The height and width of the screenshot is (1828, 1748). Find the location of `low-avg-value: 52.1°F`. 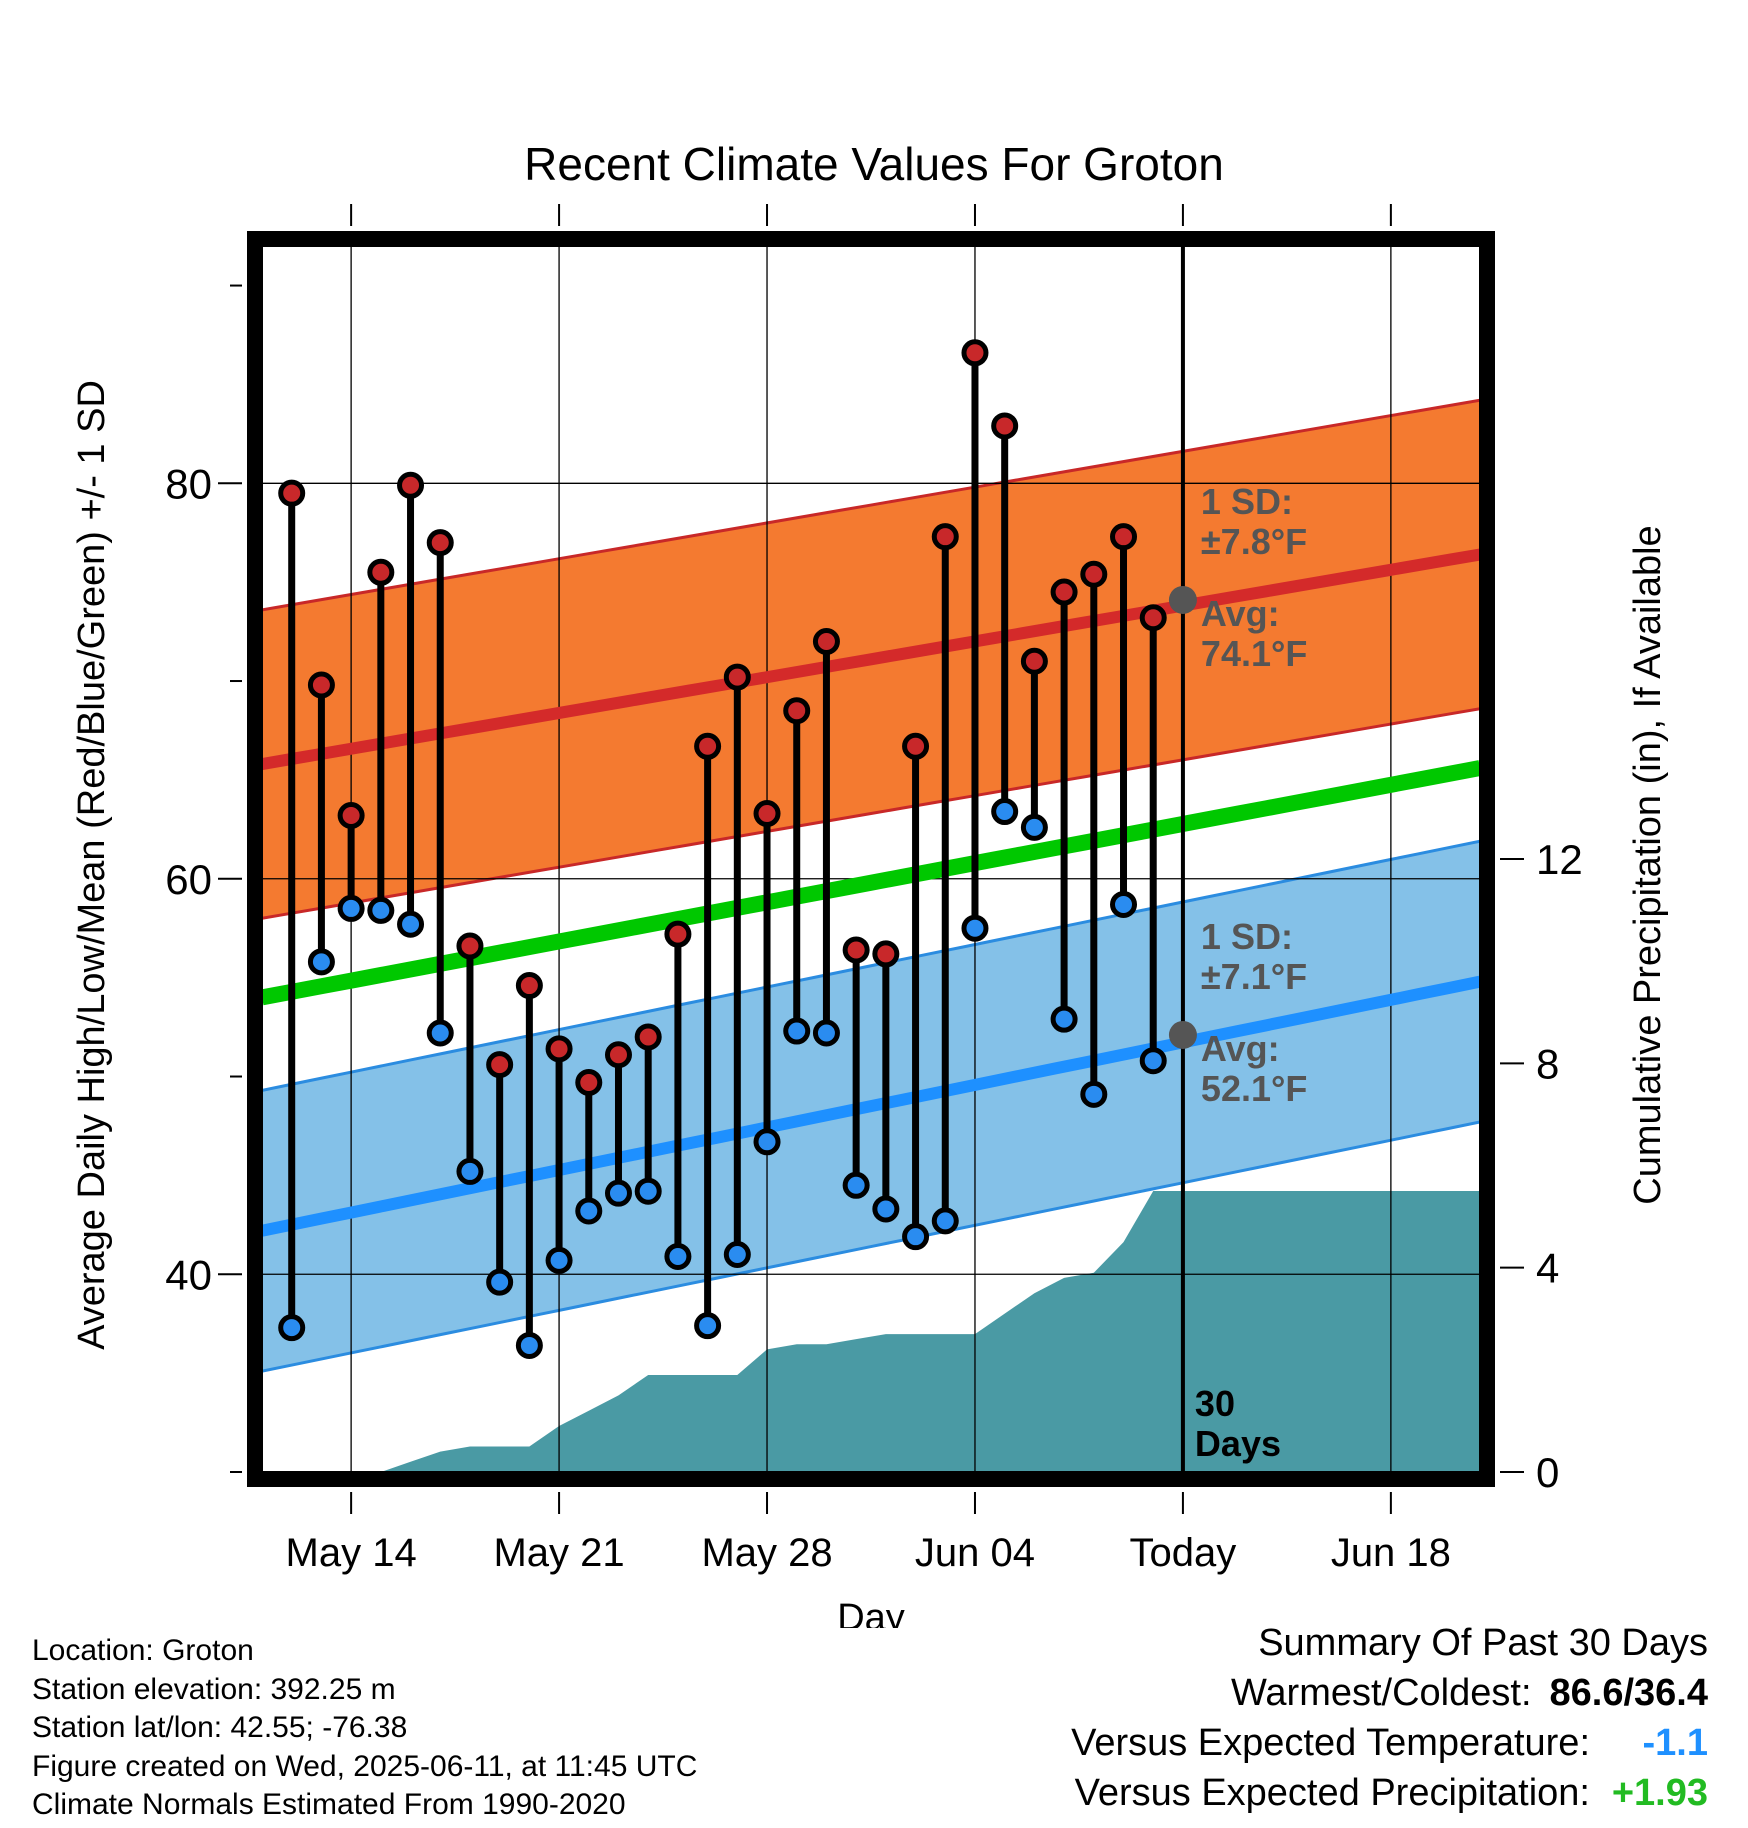

low-avg-value: 52.1°F is located at coordinates (1254, 1088).